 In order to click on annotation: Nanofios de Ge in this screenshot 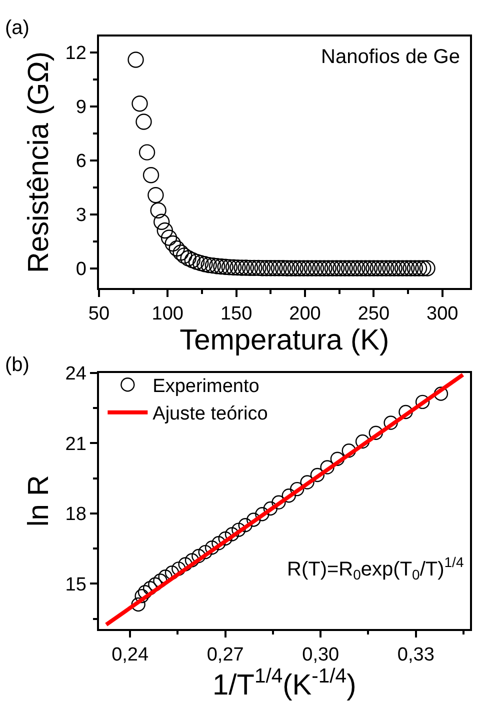, I will do `click(390, 57)`.